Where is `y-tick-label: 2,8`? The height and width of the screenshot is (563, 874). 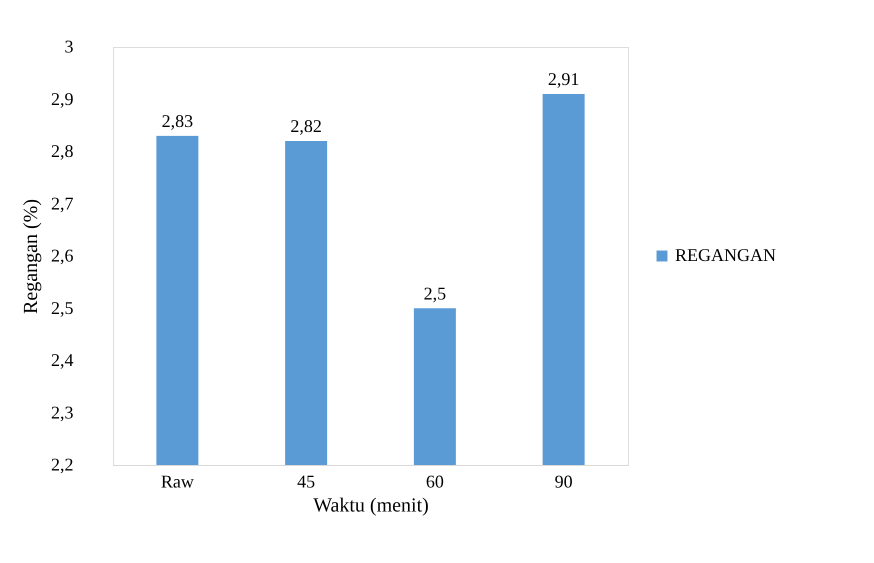
y-tick-label: 2,8 is located at coordinates (62, 151).